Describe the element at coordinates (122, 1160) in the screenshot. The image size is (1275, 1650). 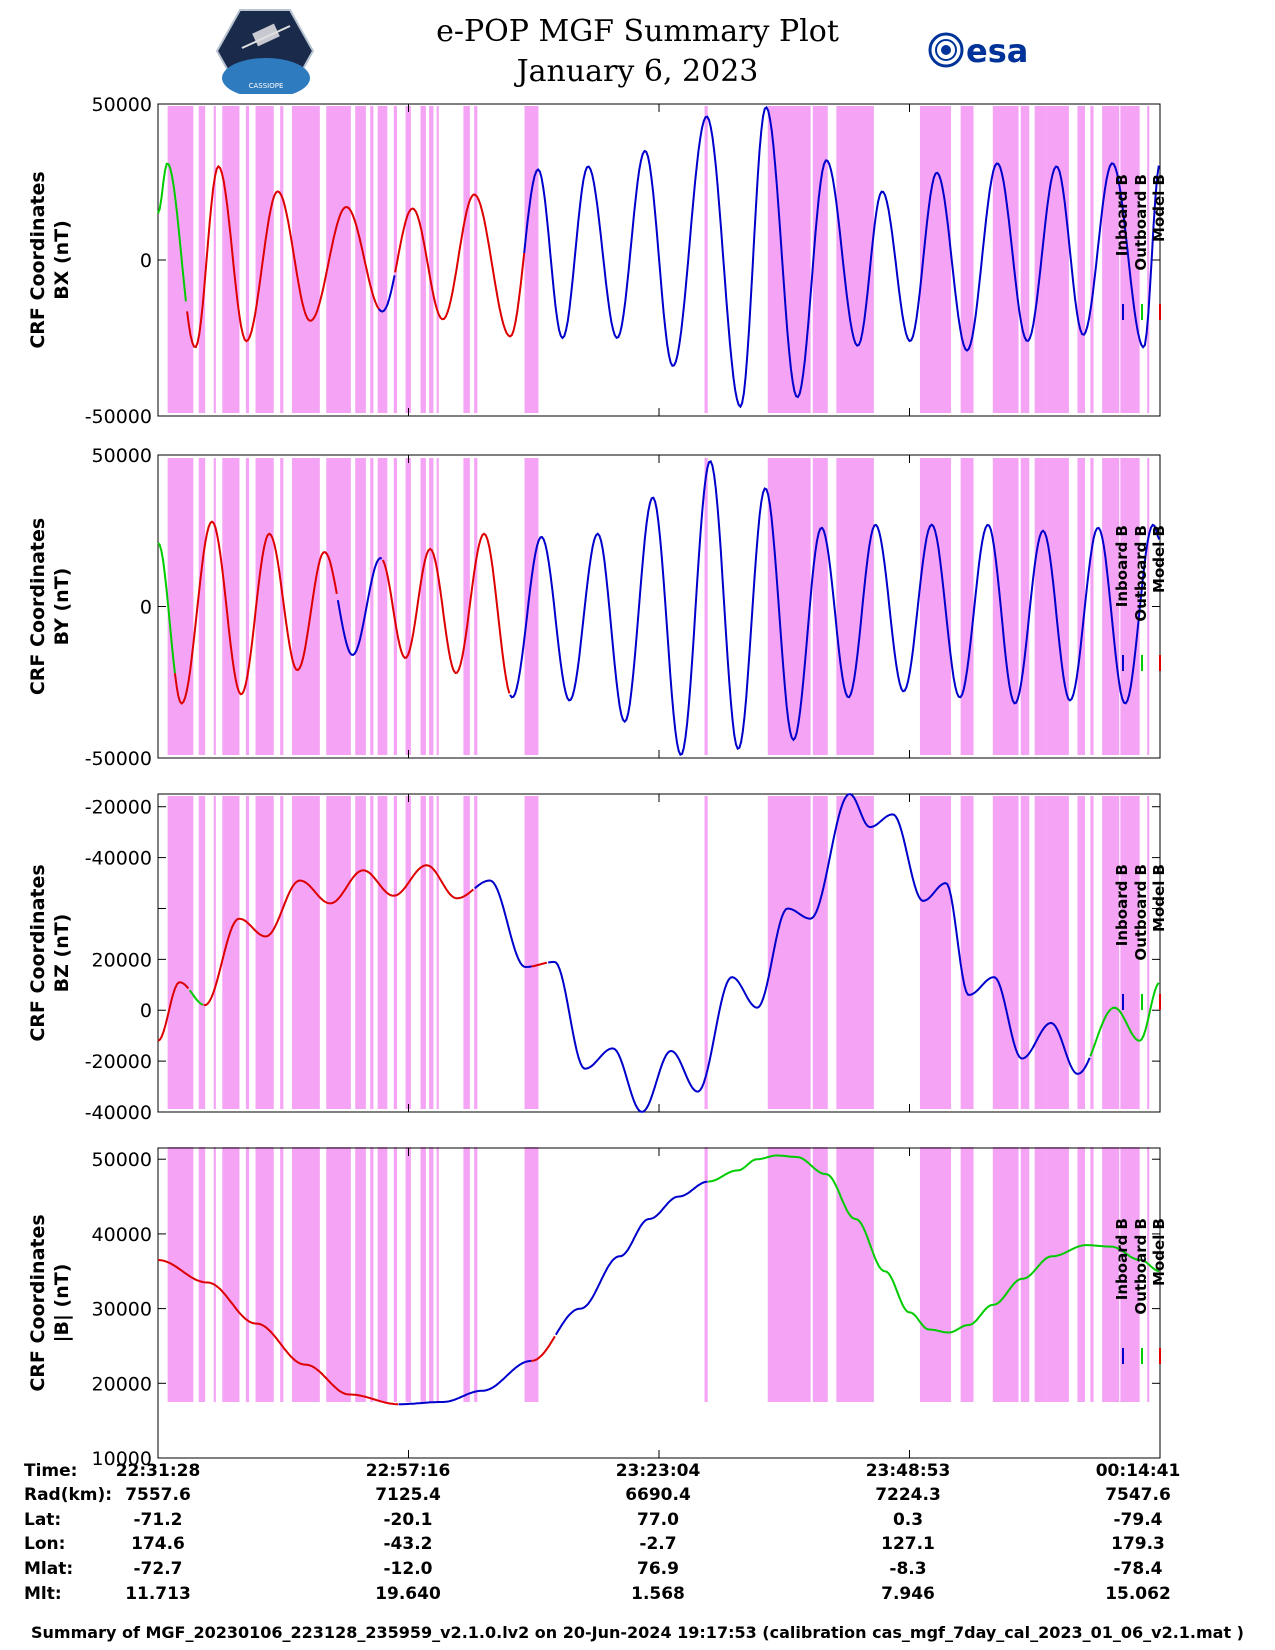
I see `bmag-ytick-label: 50000` at that location.